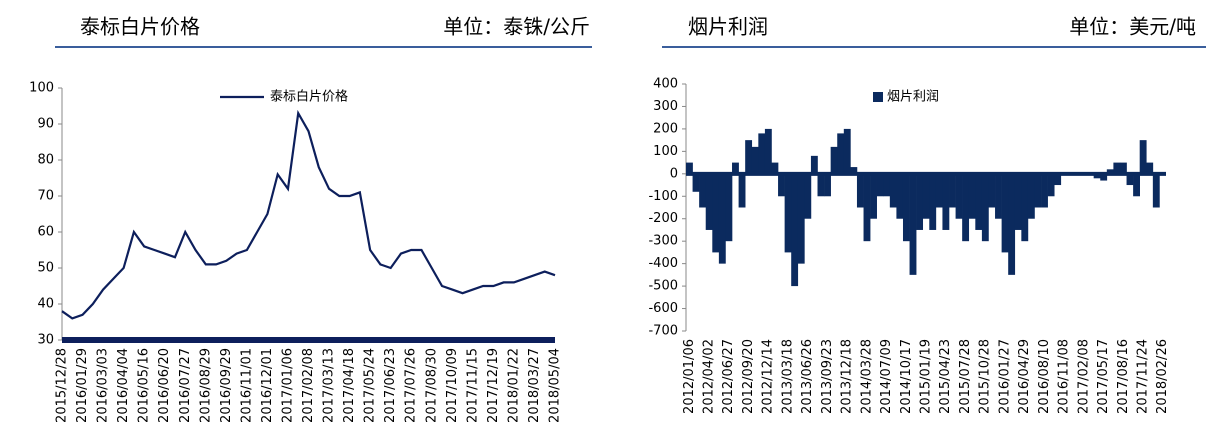 Image resolution: width=1206 pixels, height=445 pixels. What do you see at coordinates (123, 385) in the screenshot?
I see `x-tick-label: 2016/04/04` at bounding box center [123, 385].